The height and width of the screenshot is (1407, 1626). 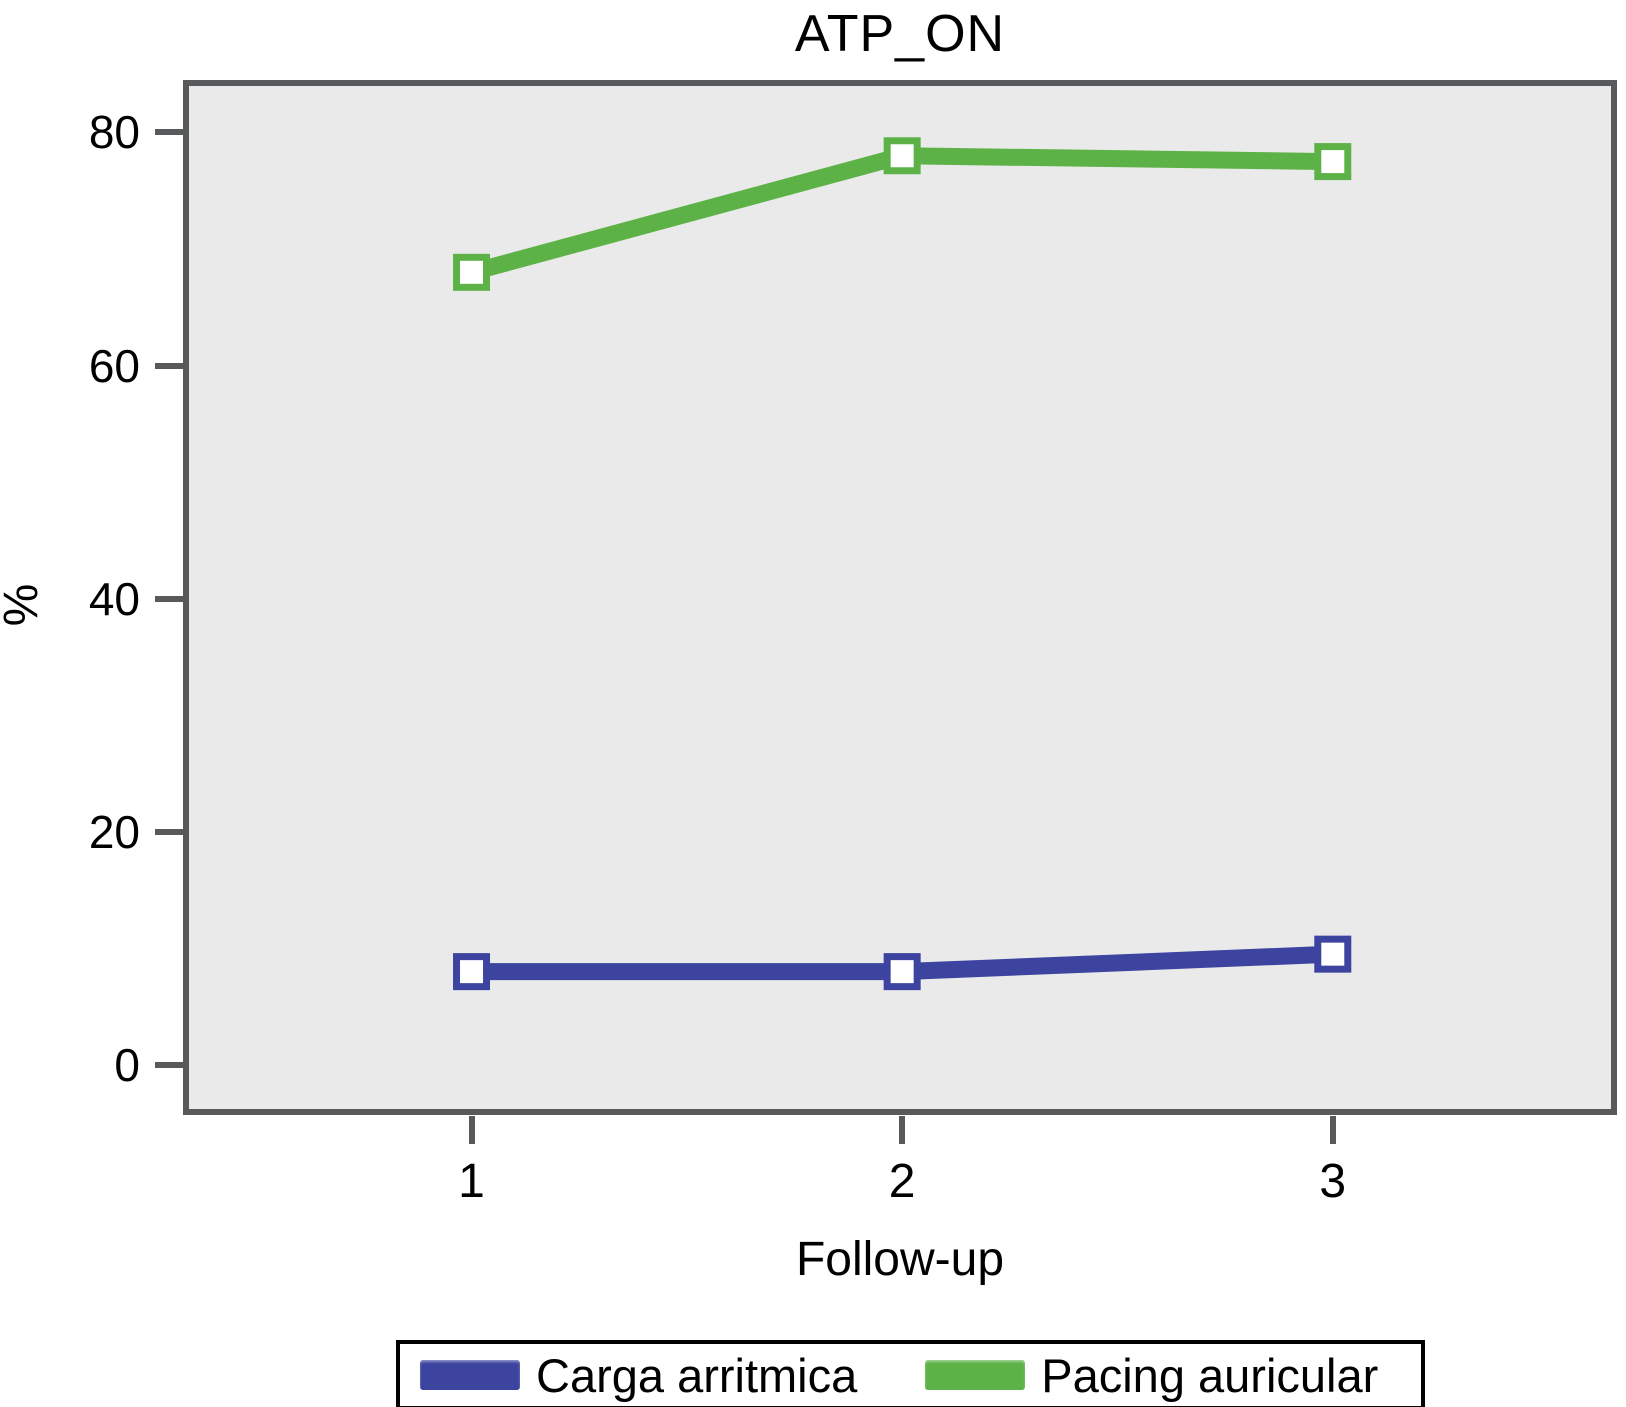 I want to click on series-swatch-pacing-auricular, so click(x=975, y=1375).